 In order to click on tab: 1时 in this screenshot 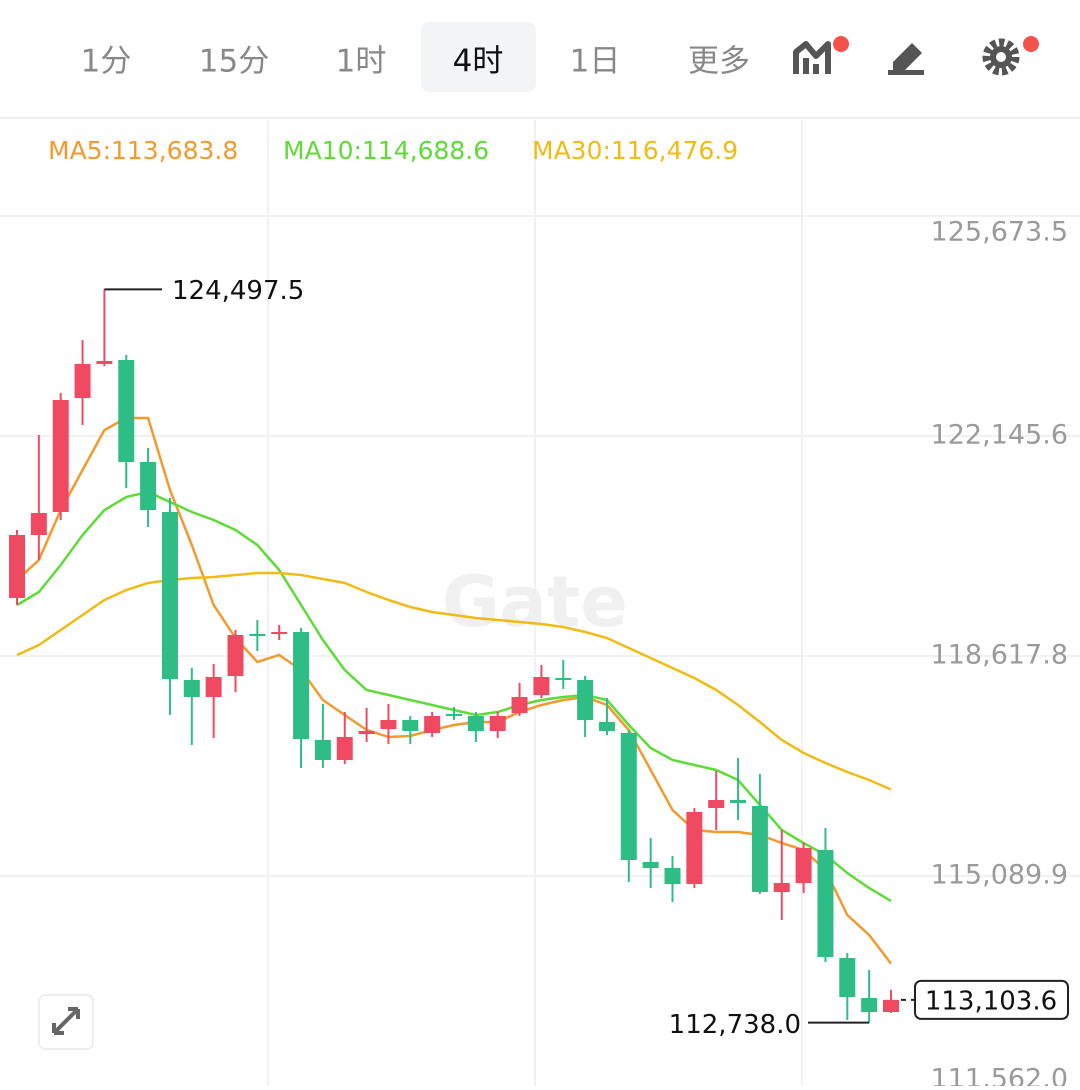, I will do `click(361, 62)`.